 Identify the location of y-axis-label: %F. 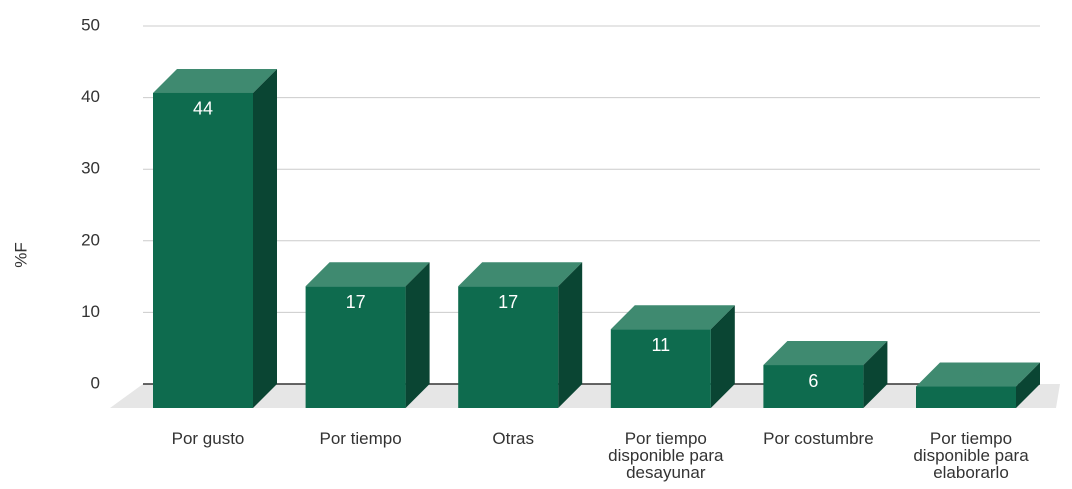
(20, 255).